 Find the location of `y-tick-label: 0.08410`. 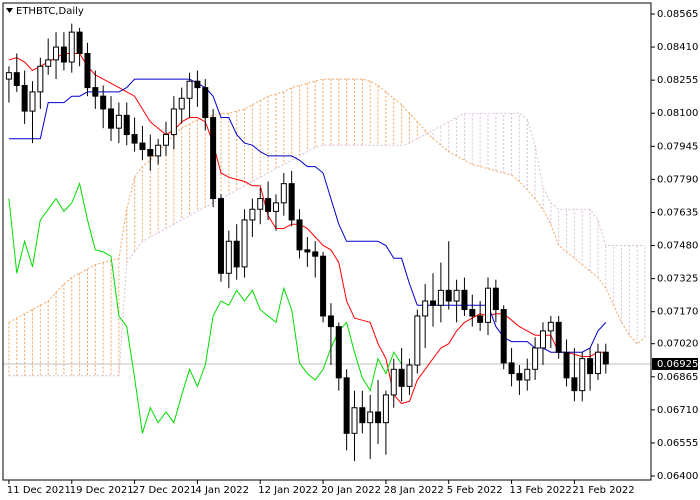

y-tick-label: 0.08410 is located at coordinates (677, 47).